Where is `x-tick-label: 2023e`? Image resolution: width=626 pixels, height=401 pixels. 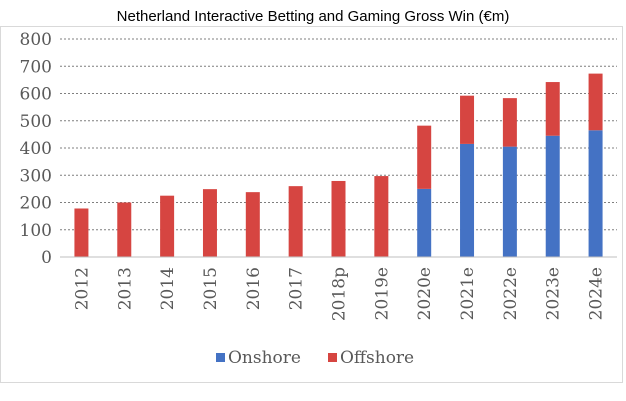 x-tick-label: 2023e is located at coordinates (554, 293).